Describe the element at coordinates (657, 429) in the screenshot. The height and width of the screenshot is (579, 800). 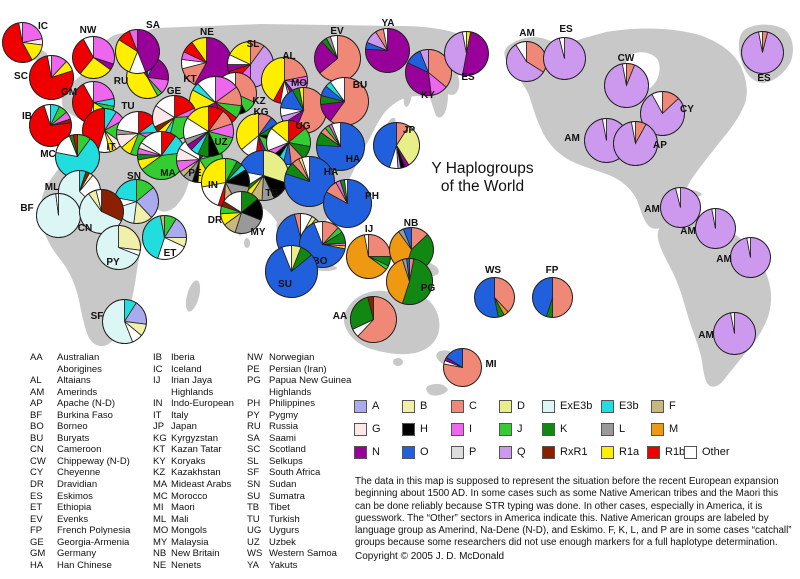
I see `legend-swatch-m` at that location.